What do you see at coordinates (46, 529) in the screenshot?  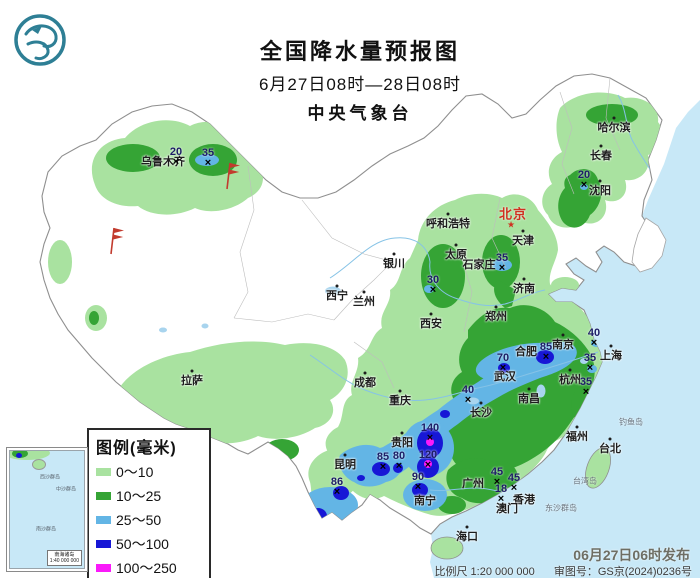 I see `inset-island-label: 南沙群岛` at bounding box center [46, 529].